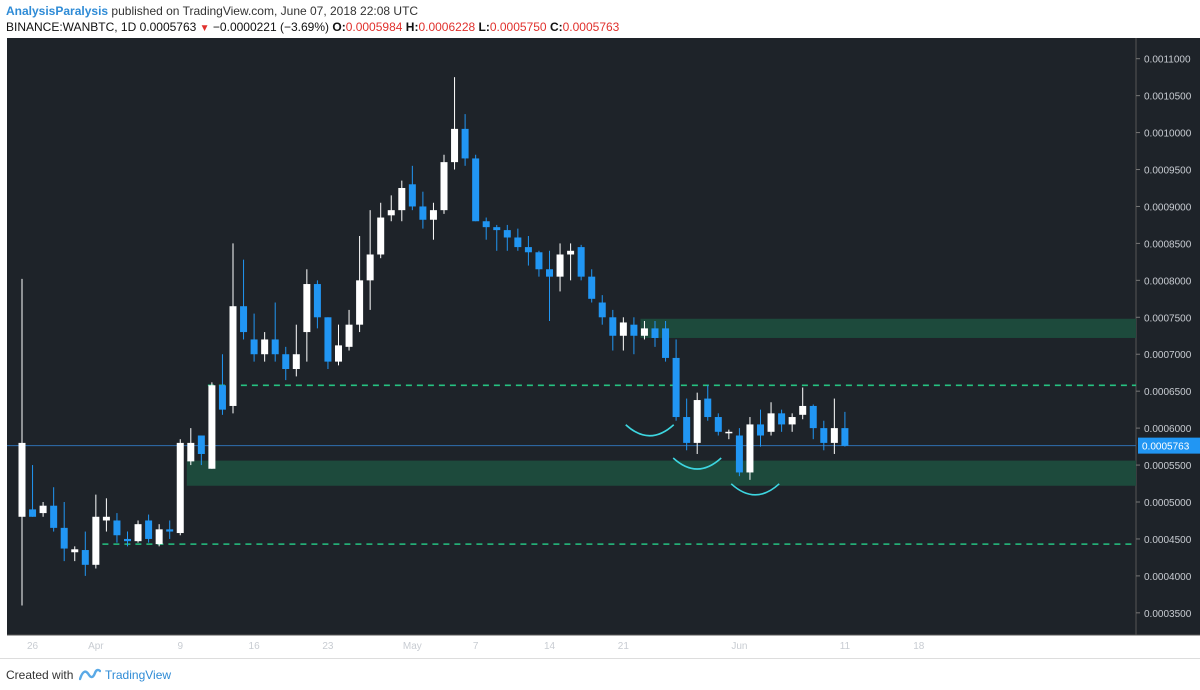 The width and height of the screenshot is (1200, 690). I want to click on author-link: AnalysisParalysis, so click(57, 11).